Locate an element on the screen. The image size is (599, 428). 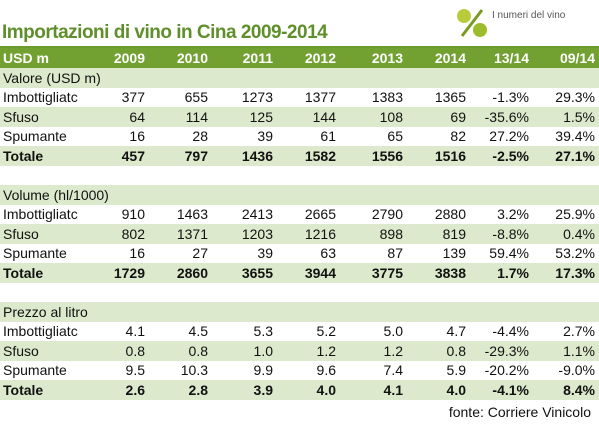
cell: 1.5% is located at coordinates (579, 116).